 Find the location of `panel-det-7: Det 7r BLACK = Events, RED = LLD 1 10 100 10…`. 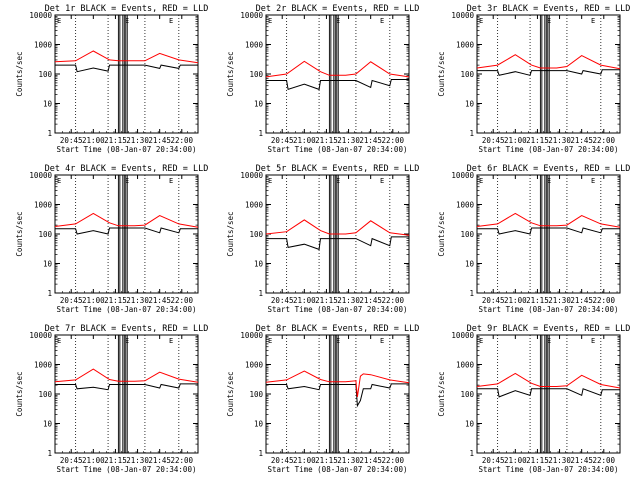

panel-det-7: Det 7r BLACK = Events, RED = LLD 1 10 100 10… is located at coordinates (111, 399).